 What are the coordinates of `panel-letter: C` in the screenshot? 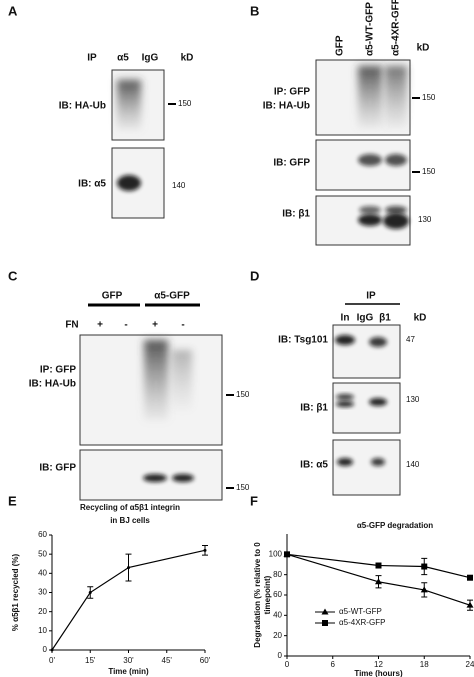 It's located at (13, 275).